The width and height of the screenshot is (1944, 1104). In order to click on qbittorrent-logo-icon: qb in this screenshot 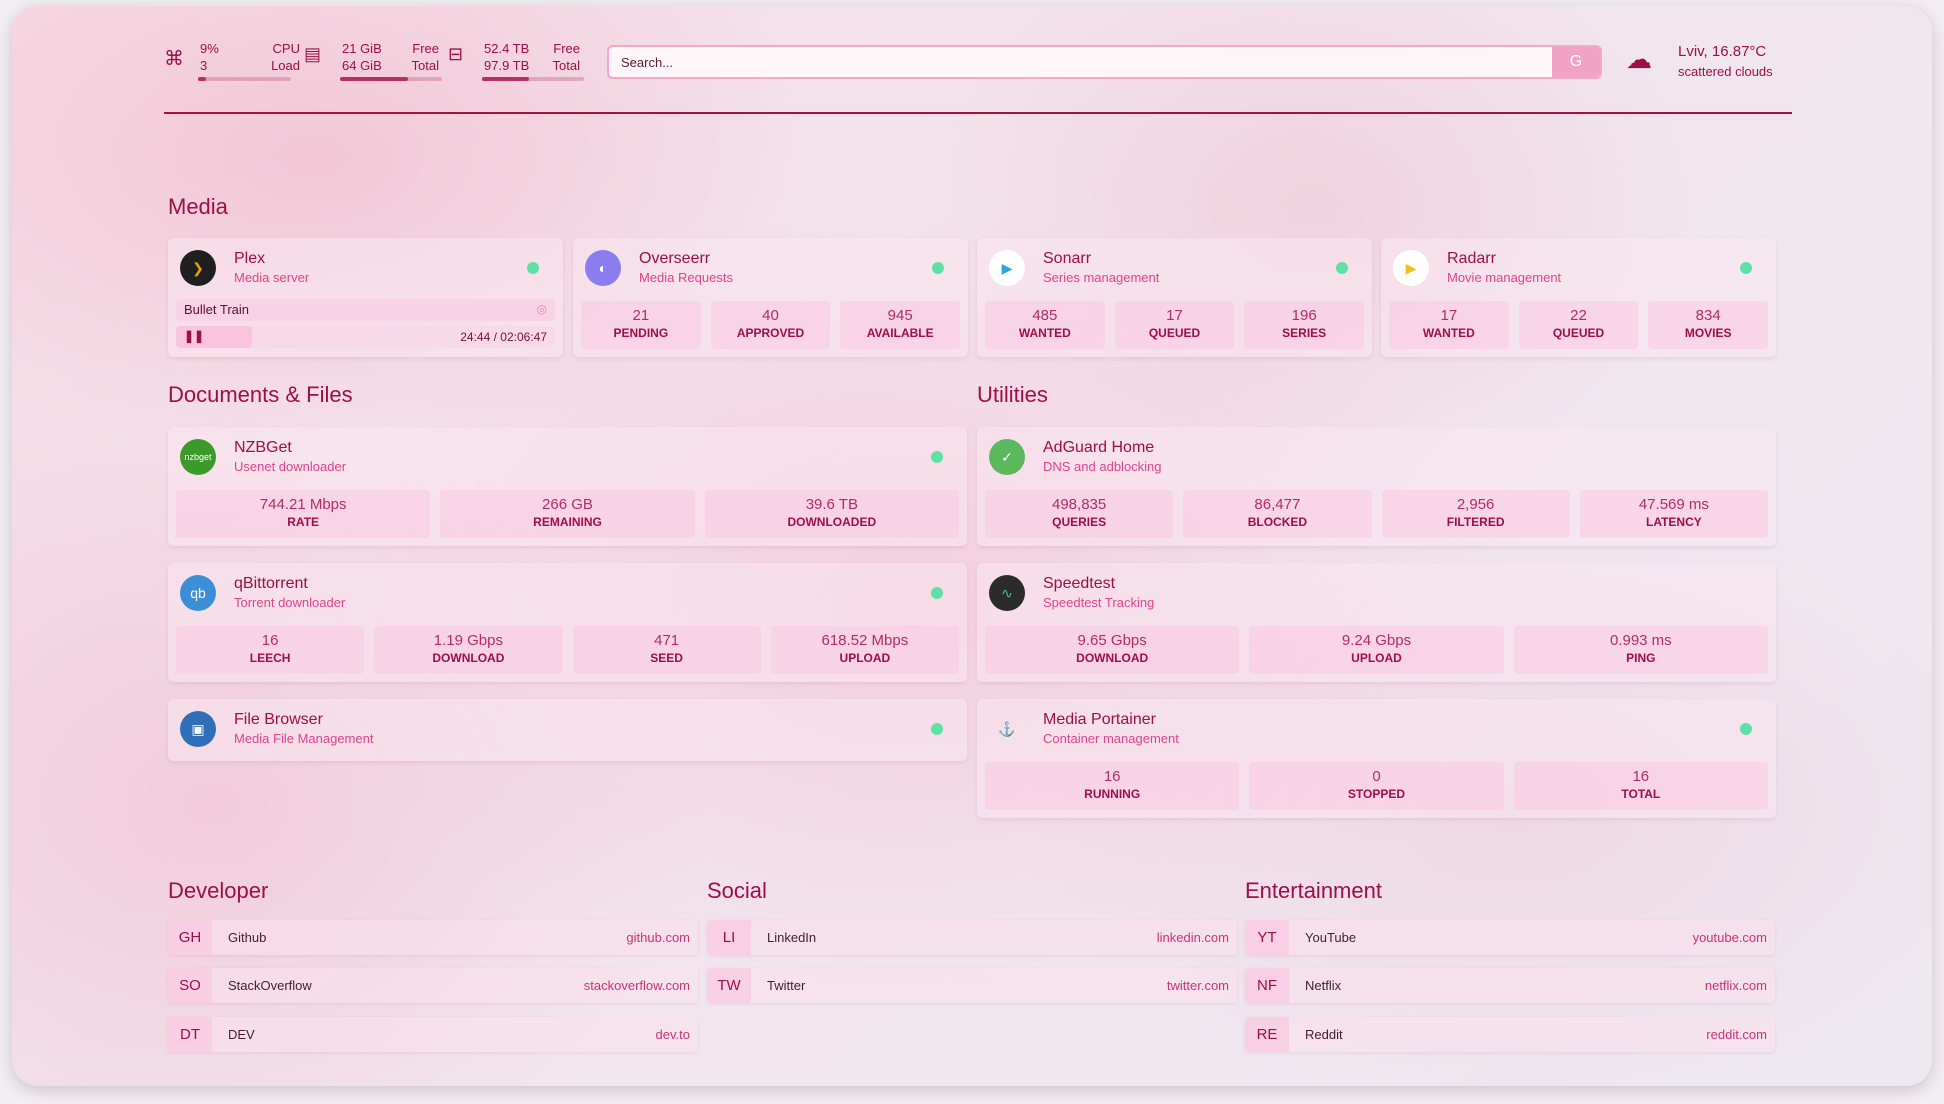, I will do `click(198, 593)`.